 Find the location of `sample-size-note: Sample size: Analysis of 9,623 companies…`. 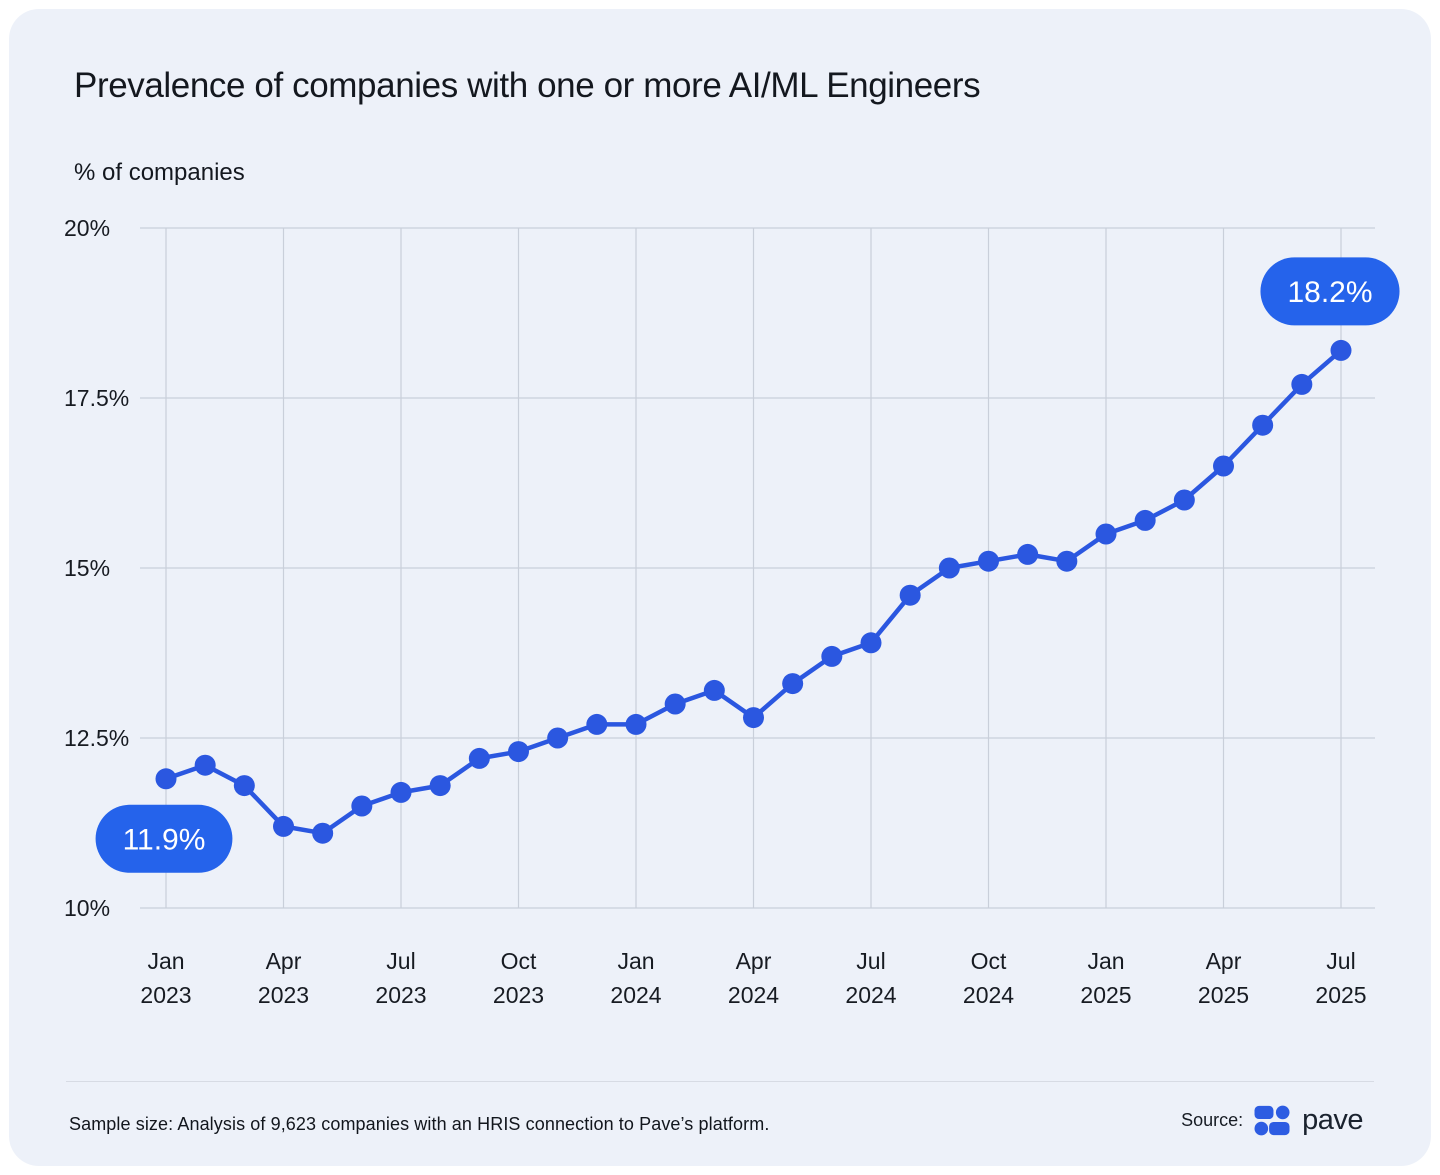

sample-size-note: Sample size: Analysis of 9,623 companies… is located at coordinates (419, 1124).